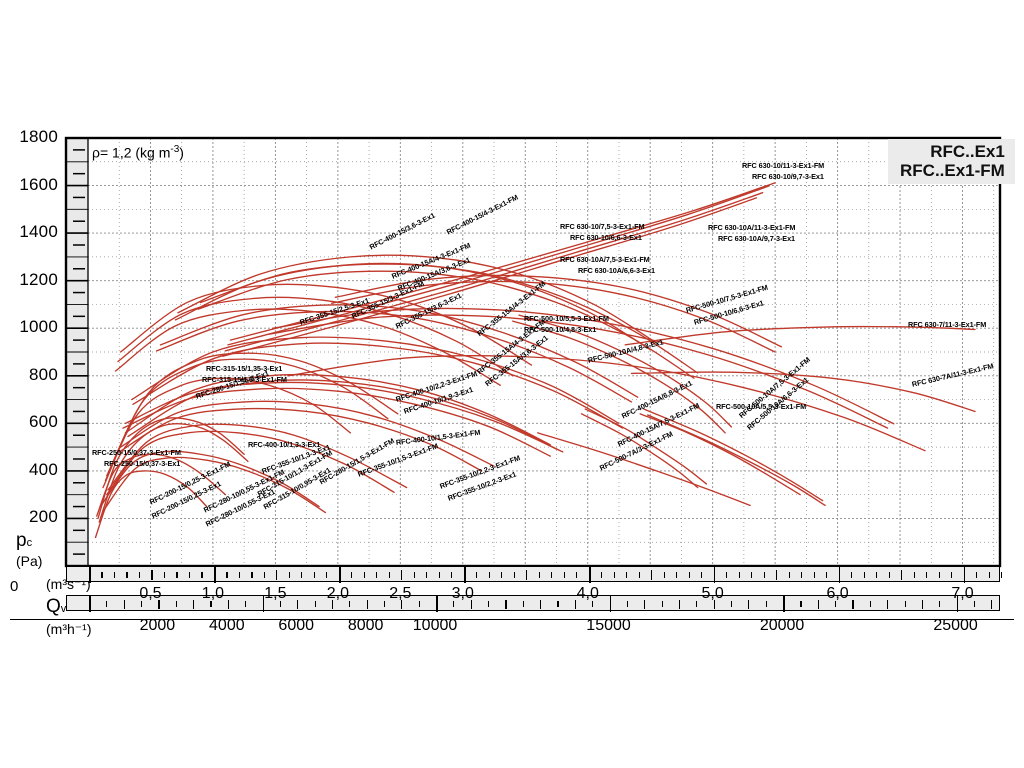 This screenshot has height=768, width=1024. What do you see at coordinates (29, 543) in the screenshot?
I see `y-axis-subscript: c` at bounding box center [29, 543].